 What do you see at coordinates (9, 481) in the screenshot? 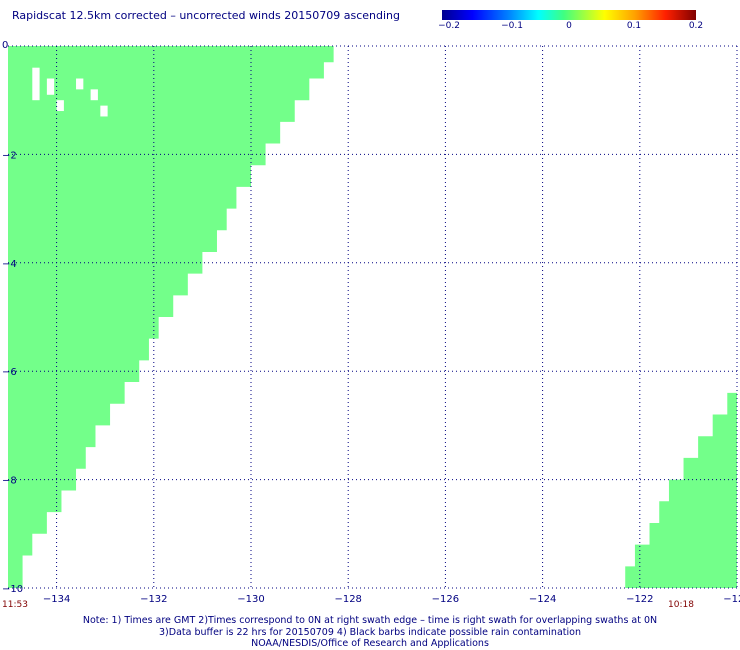
I see `y-tick-label: −8` at bounding box center [9, 481].